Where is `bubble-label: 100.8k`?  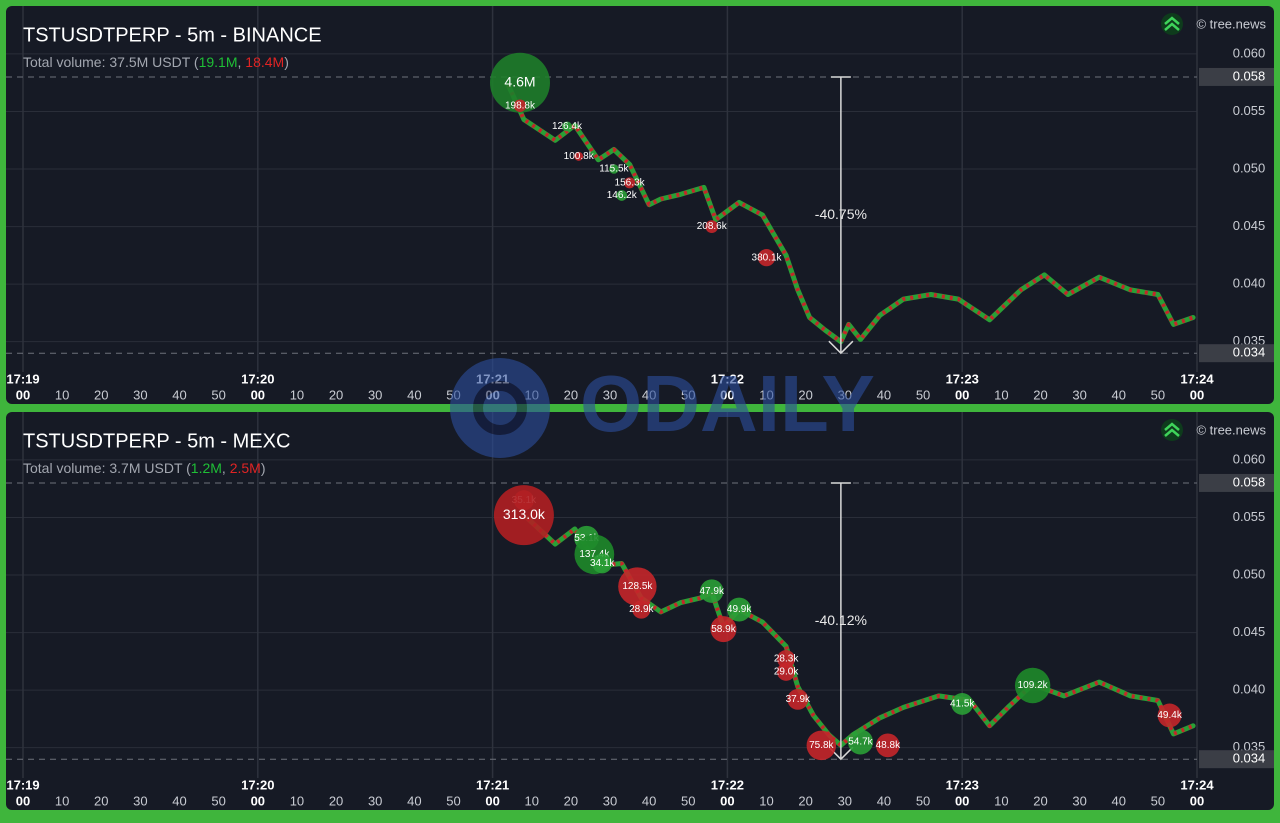
bubble-label: 100.8k is located at coordinates (579, 156).